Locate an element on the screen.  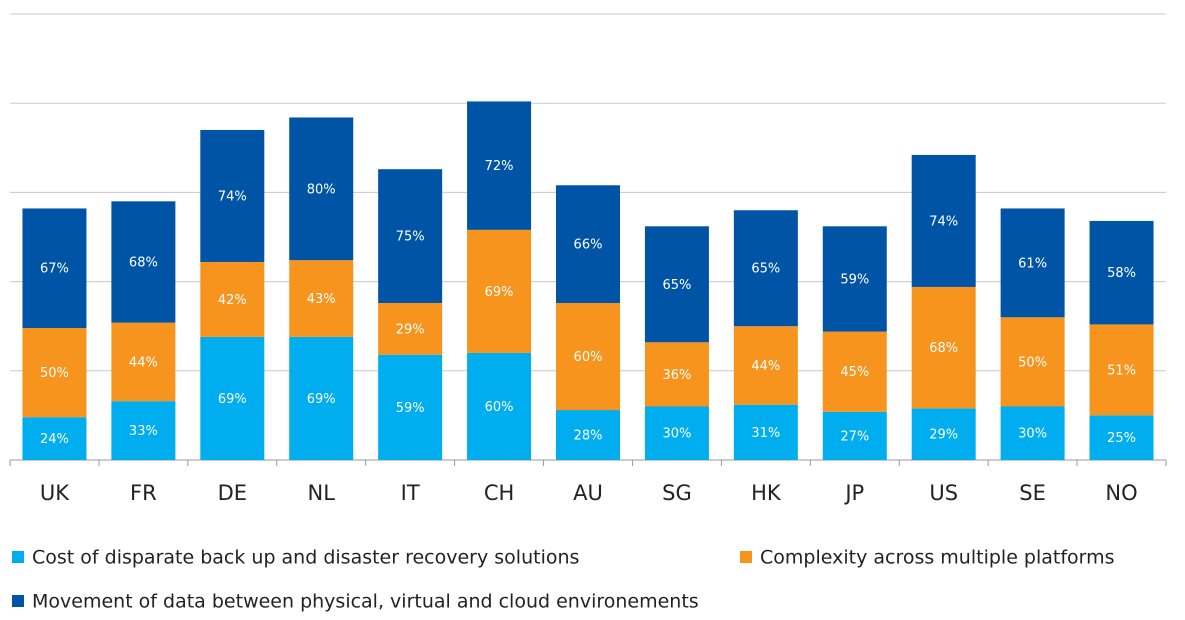
x-tick-label: HK is located at coordinates (766, 493).